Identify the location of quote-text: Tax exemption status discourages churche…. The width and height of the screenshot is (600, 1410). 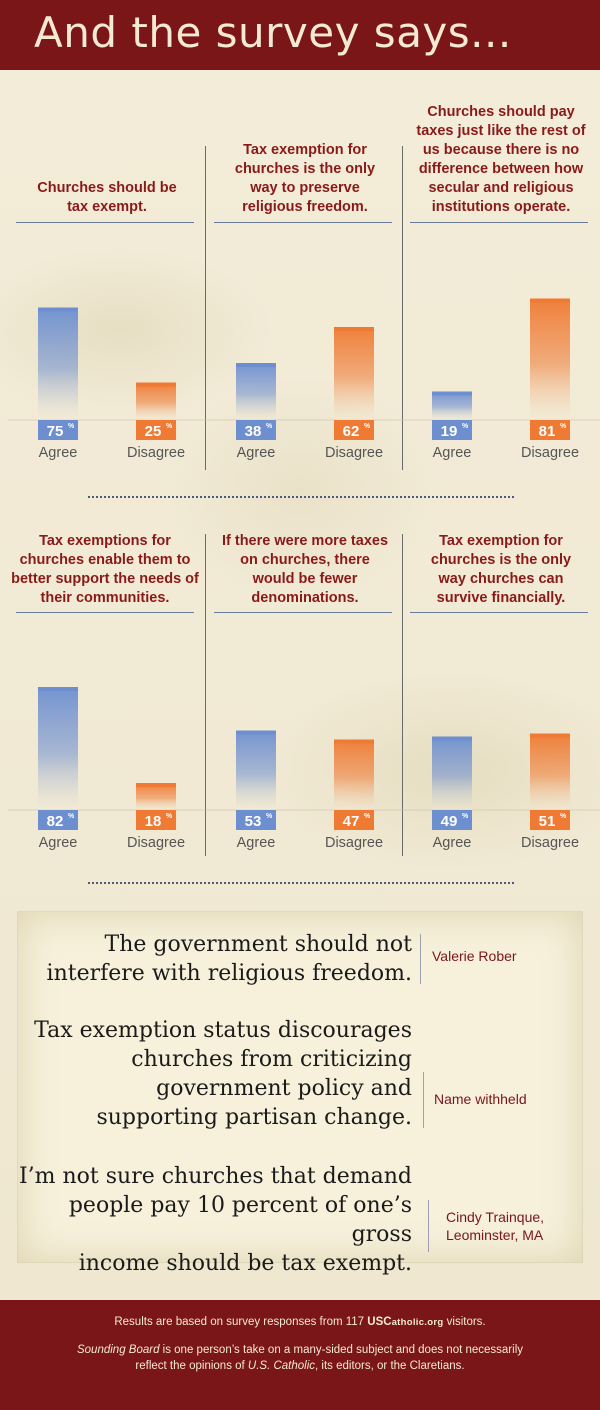
(223, 1074).